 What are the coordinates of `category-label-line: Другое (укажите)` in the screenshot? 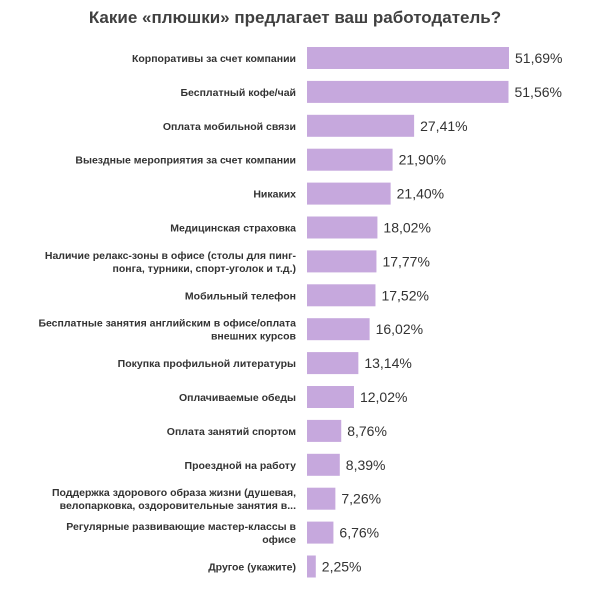 It's located at (252, 568).